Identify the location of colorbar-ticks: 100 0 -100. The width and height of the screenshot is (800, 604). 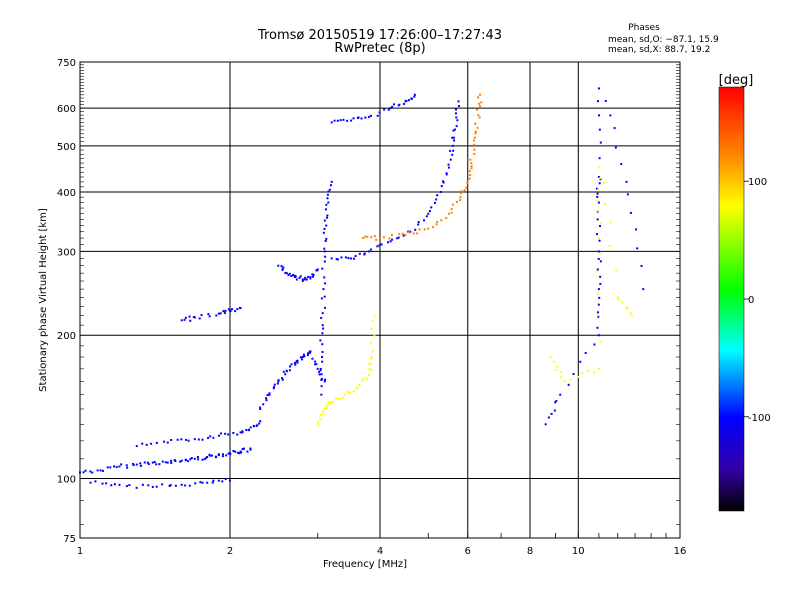
(757, 300).